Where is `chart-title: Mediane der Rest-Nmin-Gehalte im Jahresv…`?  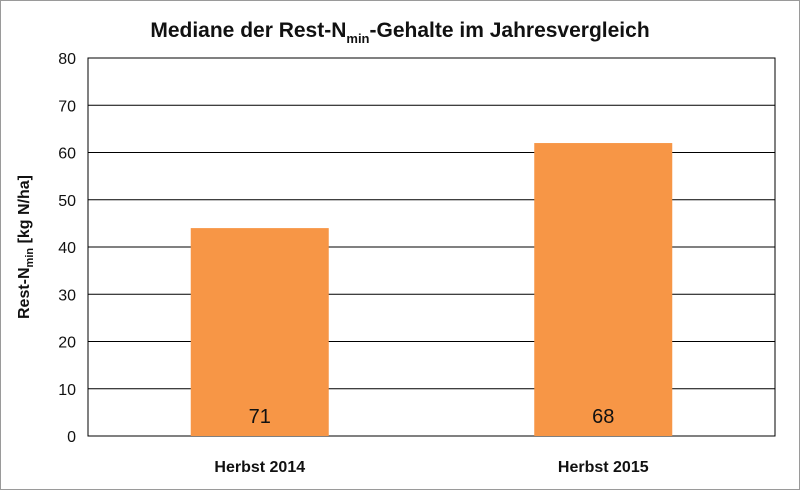
chart-title: Mediane der Rest-Nmin-Gehalte im Jahresv… is located at coordinates (399, 32).